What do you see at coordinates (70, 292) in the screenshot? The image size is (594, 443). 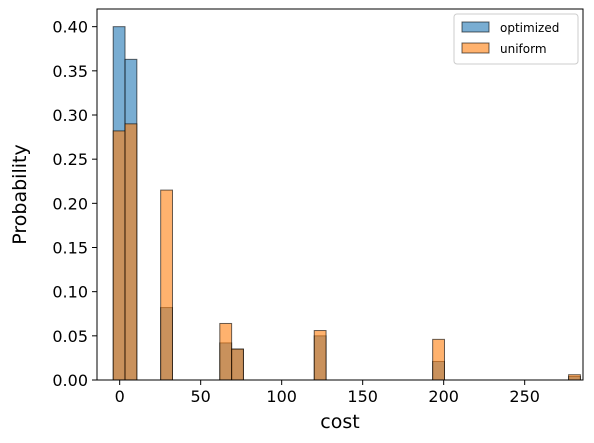 I see `y-tick-label: 0.10` at bounding box center [70, 292].